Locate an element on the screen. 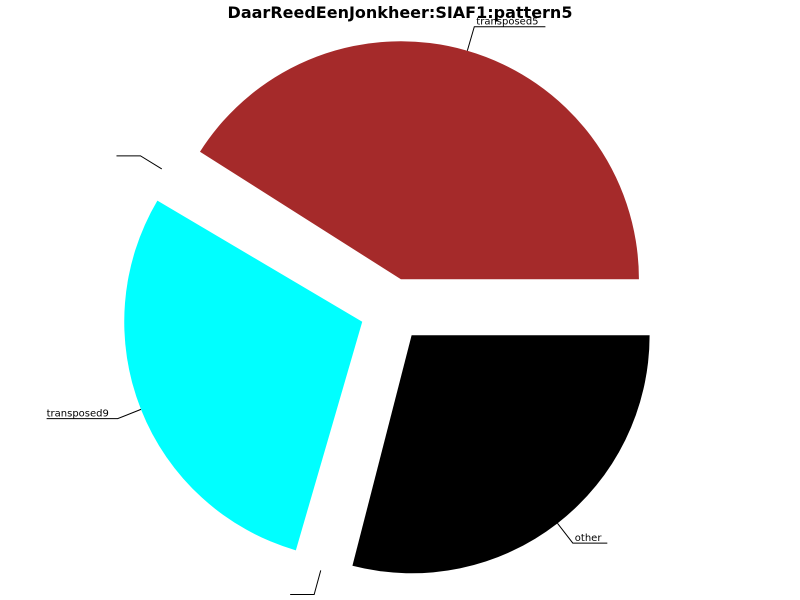  slice-label-transposed9: transposed9 is located at coordinates (78, 414).